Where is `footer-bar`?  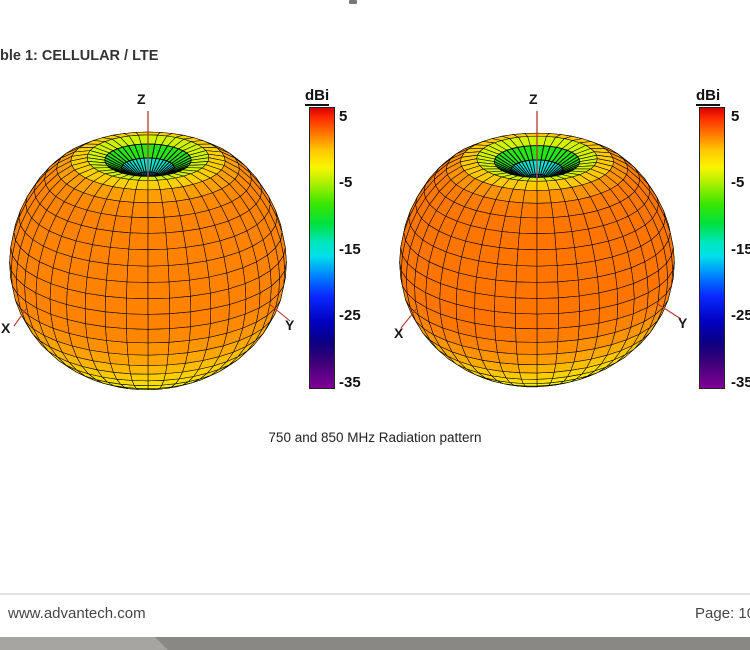 footer-bar is located at coordinates (375, 643).